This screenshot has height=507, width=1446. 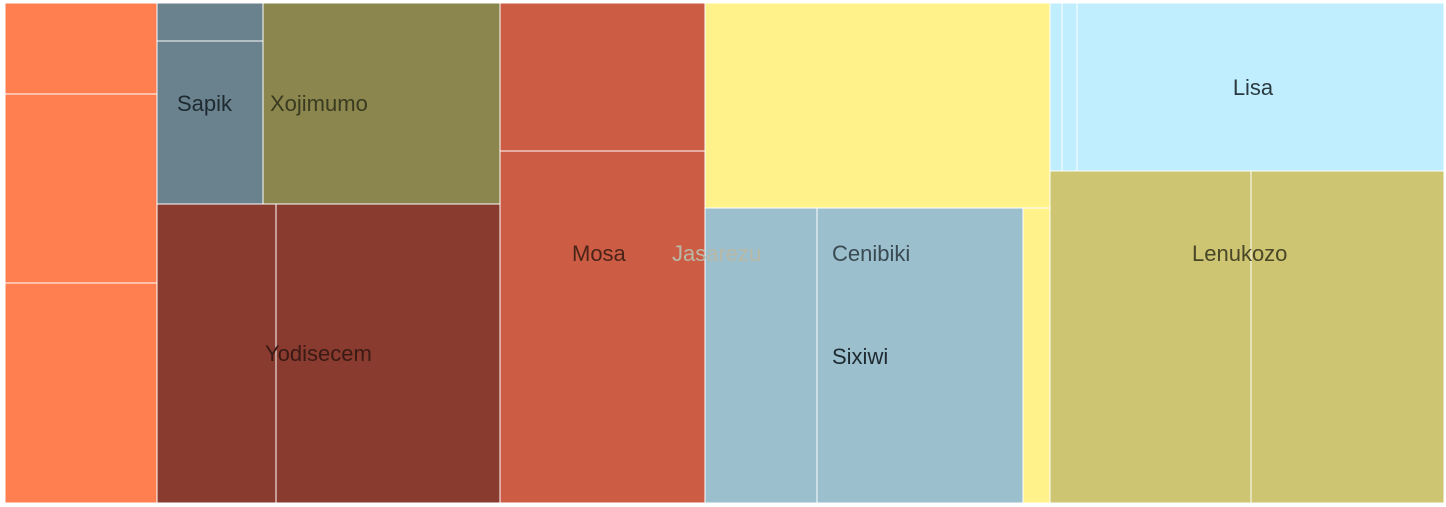 I want to click on treemap-label-jasarezu: Jasarezu, so click(x=716, y=253).